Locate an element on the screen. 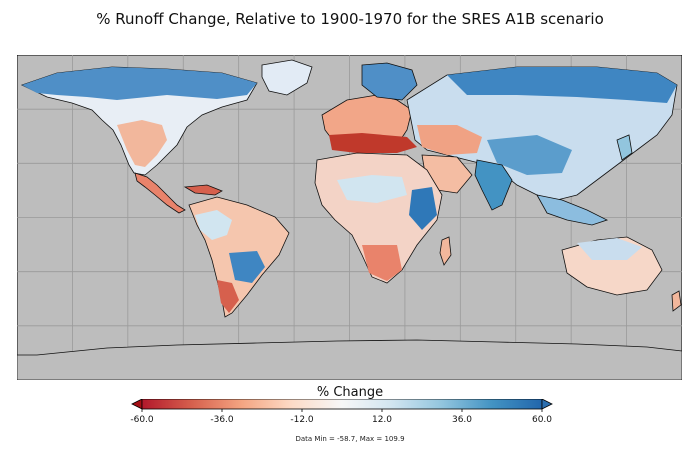 The width and height of the screenshot is (700, 451). region-sa-south-dry is located at coordinates (228, 296).